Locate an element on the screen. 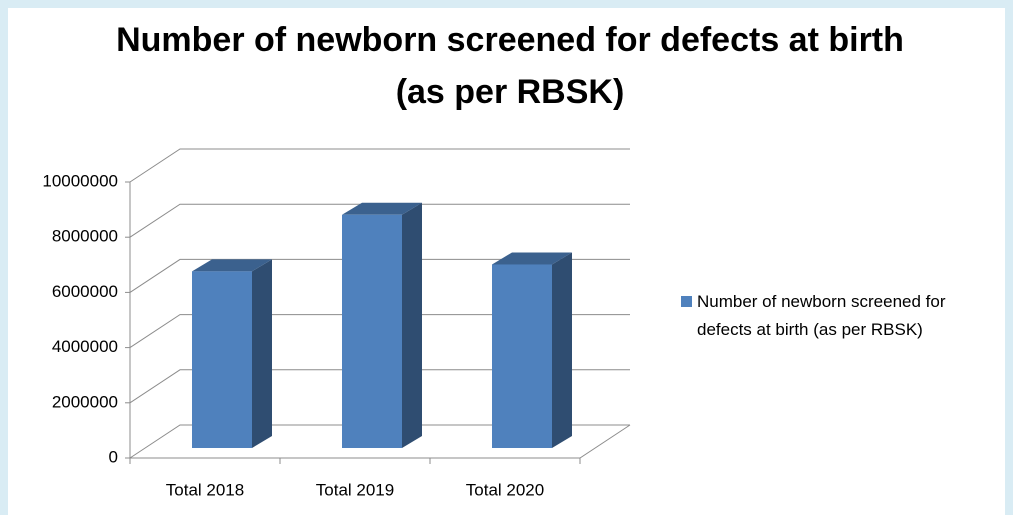  legend-swatch is located at coordinates (686, 301).